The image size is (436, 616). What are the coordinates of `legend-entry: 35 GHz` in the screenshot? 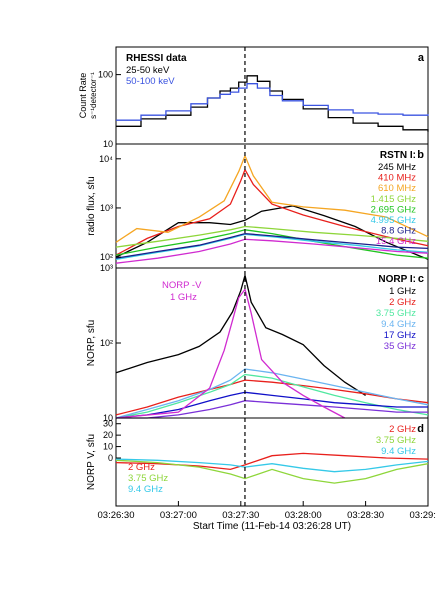 It's located at (400, 346).